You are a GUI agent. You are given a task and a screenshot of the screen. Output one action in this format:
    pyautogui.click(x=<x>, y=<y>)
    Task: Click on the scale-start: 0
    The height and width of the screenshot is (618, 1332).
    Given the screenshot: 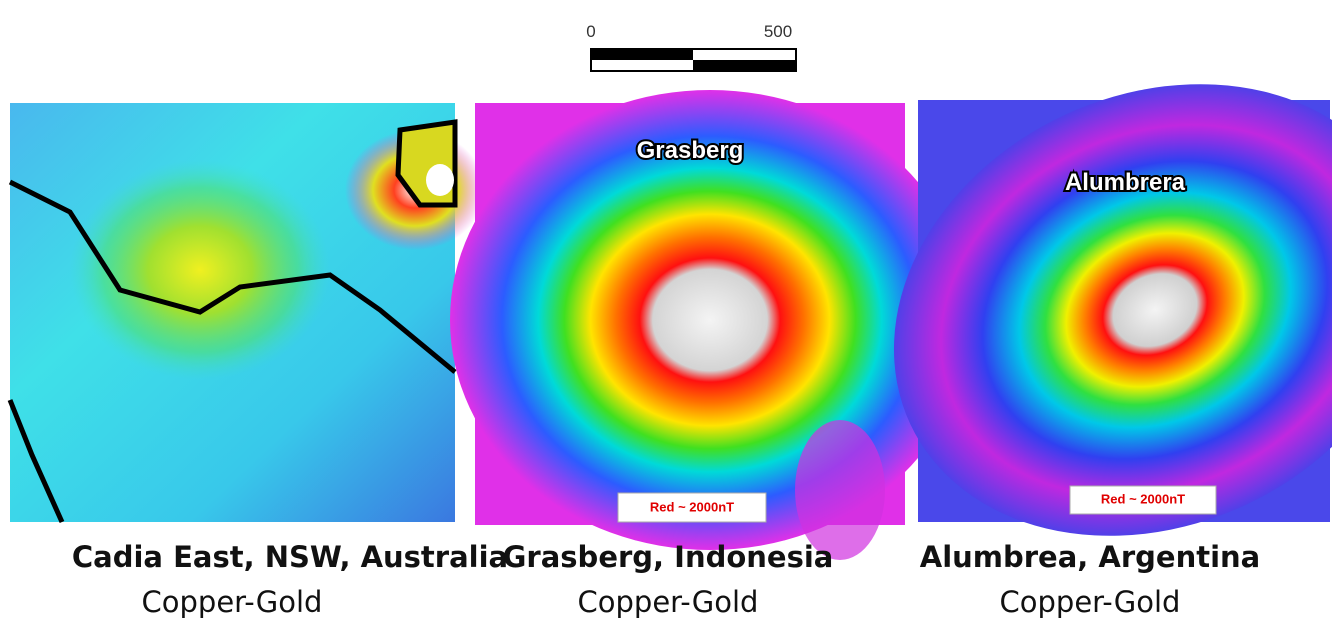 What is the action you would take?
    pyautogui.click(x=590, y=31)
    